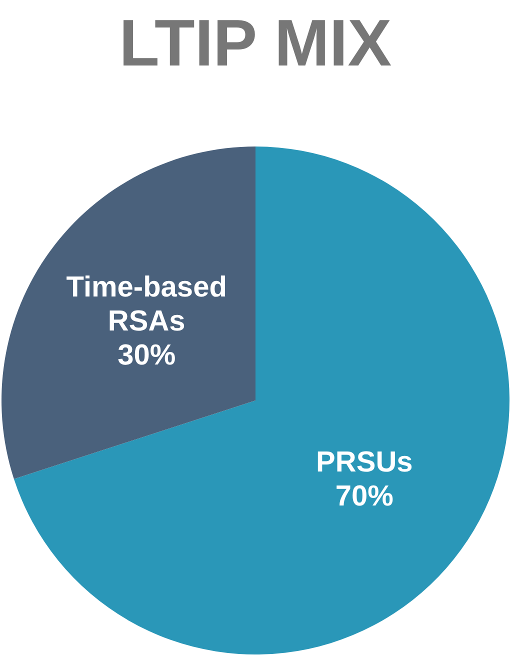  I want to click on data-label: 30%, so click(147, 355).